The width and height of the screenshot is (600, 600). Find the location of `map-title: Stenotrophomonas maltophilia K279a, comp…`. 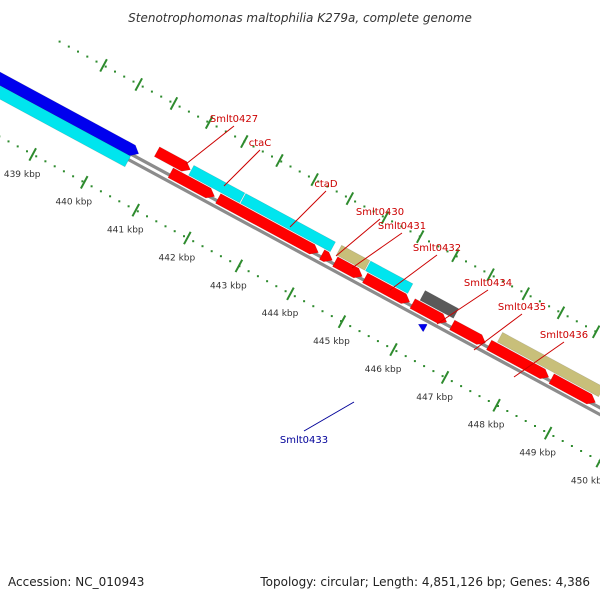

map-title: Stenotrophomonas maltophilia K279a, comp… is located at coordinates (300, 18).